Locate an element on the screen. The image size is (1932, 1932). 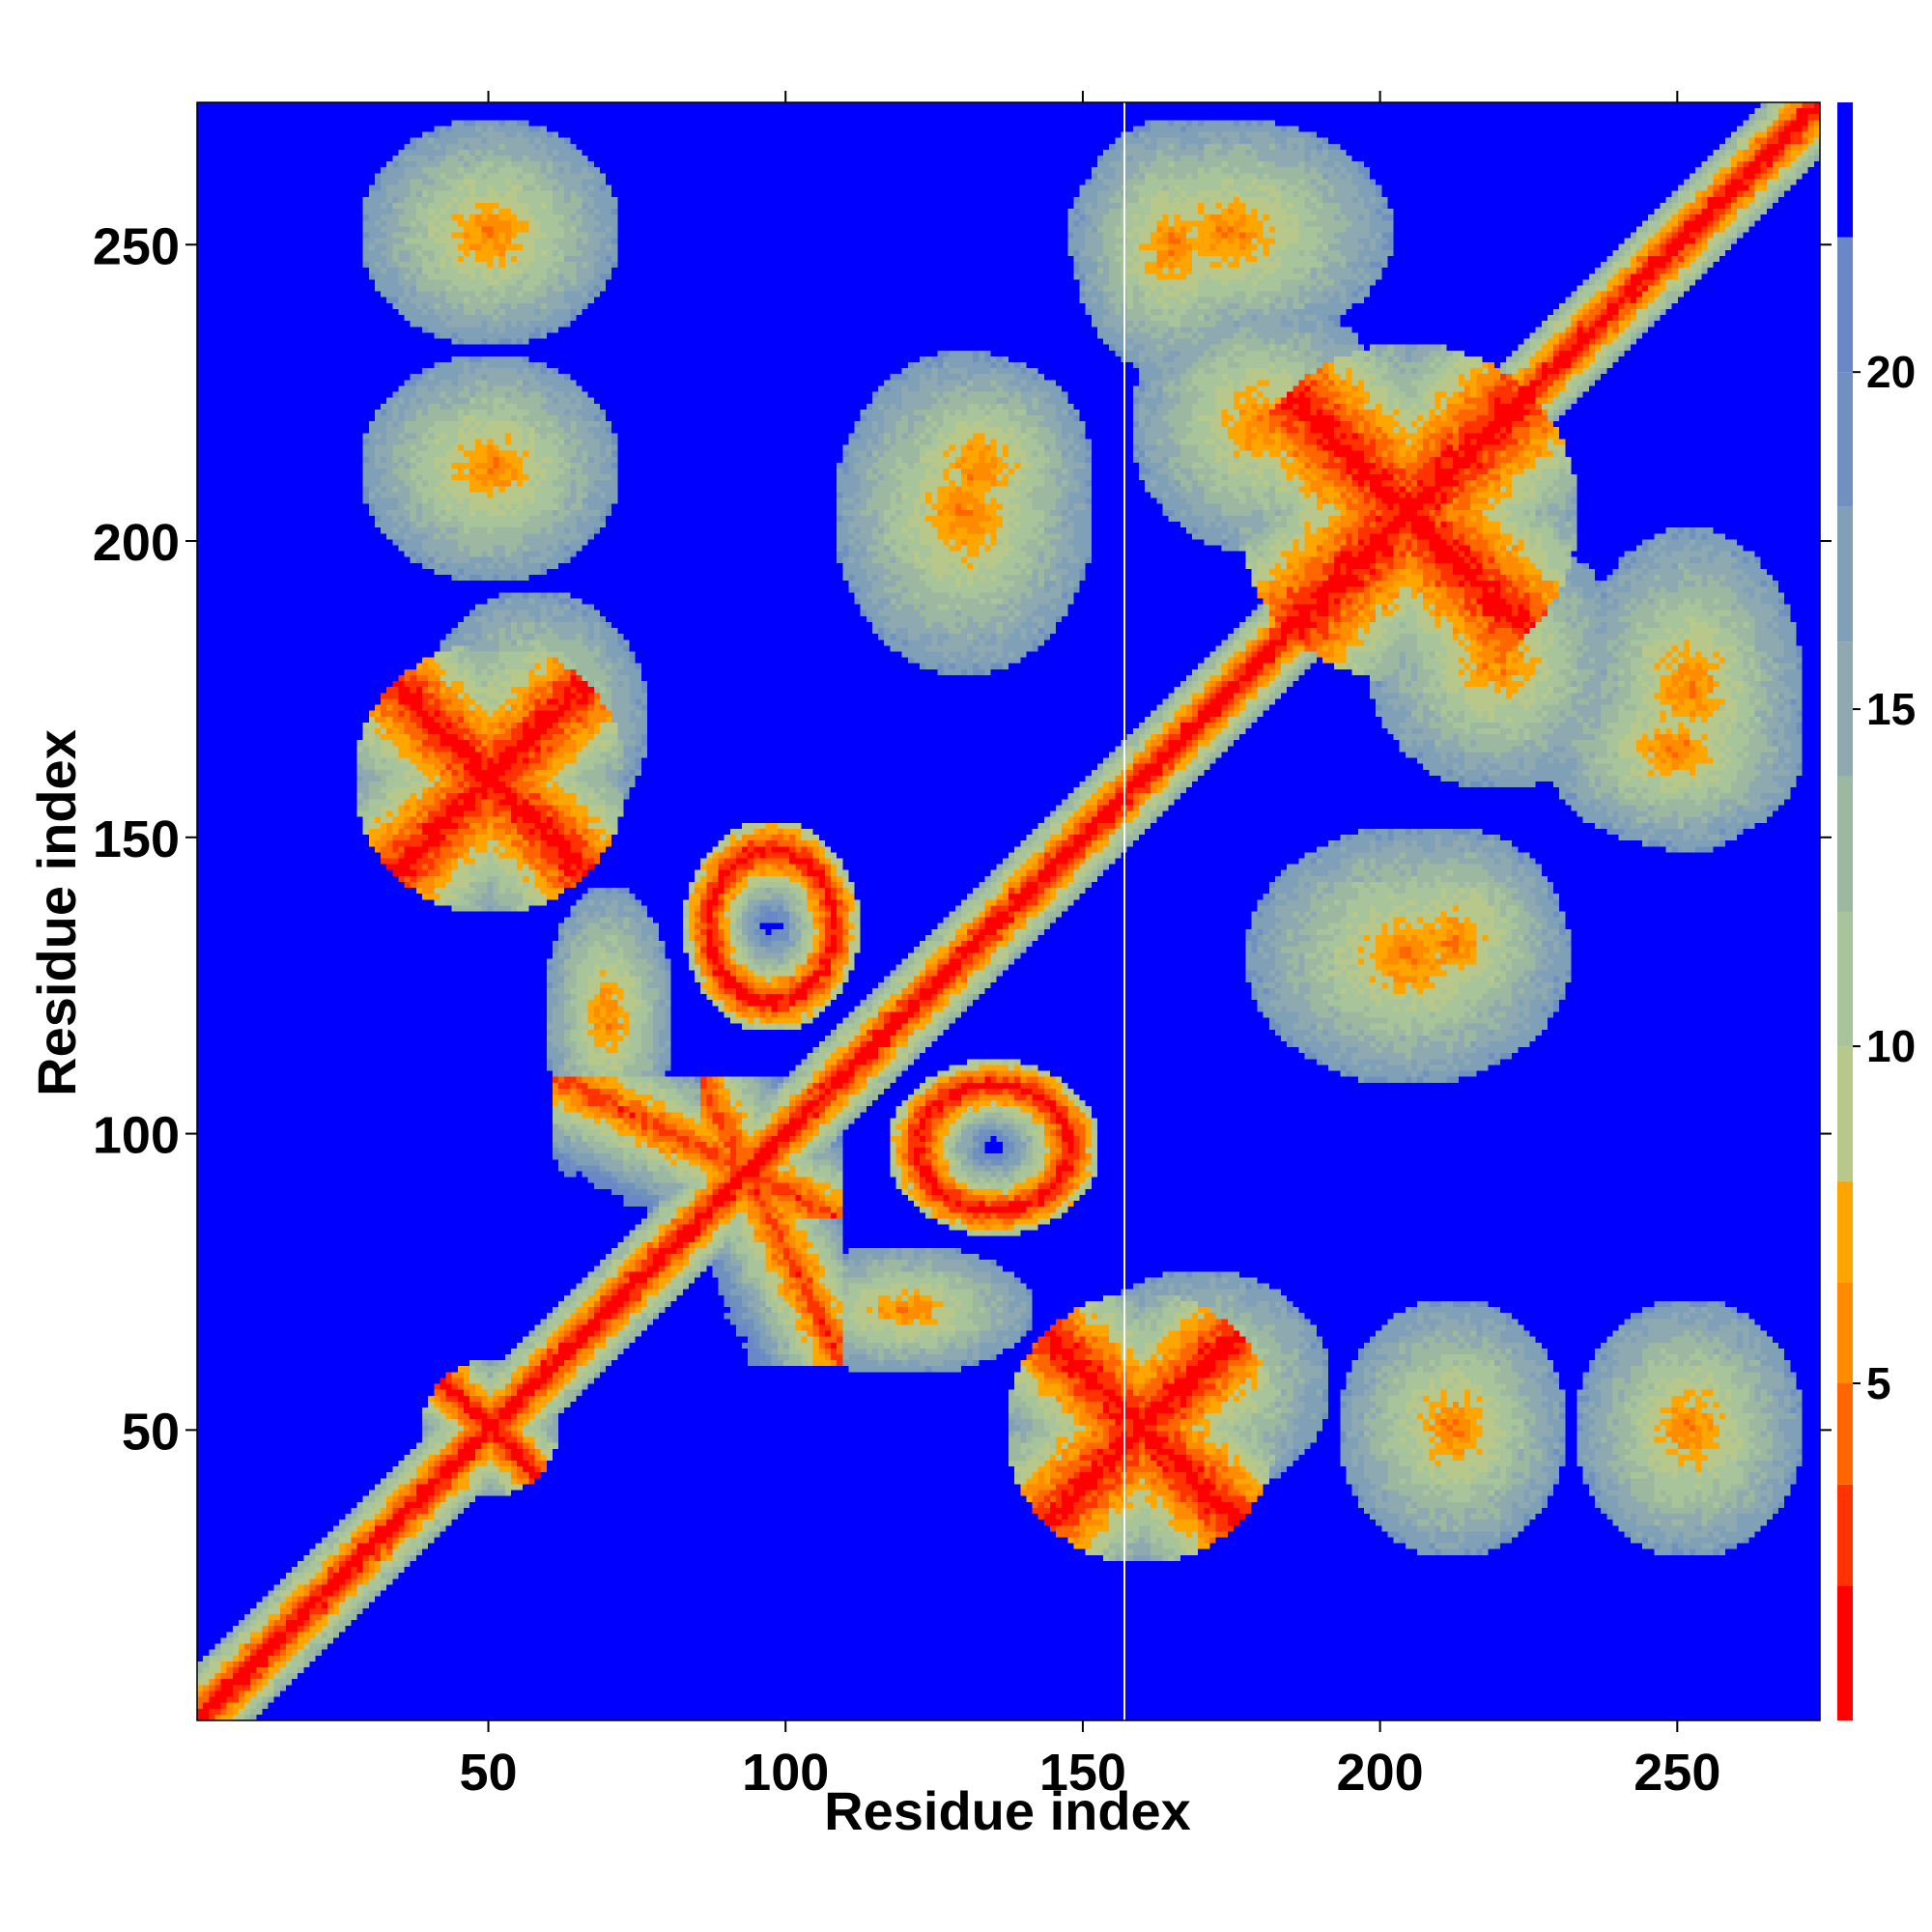
y-axis-label: Residue index is located at coordinates (56, 912).